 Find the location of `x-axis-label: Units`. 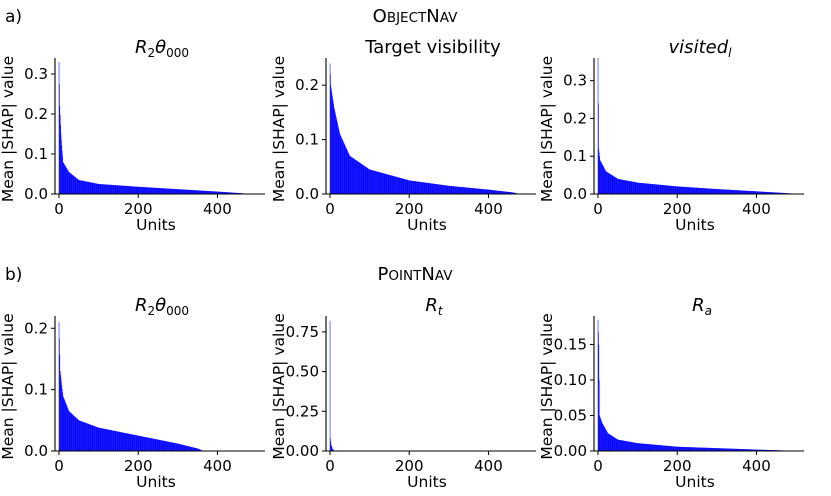

x-axis-label: Units is located at coordinates (156, 482).